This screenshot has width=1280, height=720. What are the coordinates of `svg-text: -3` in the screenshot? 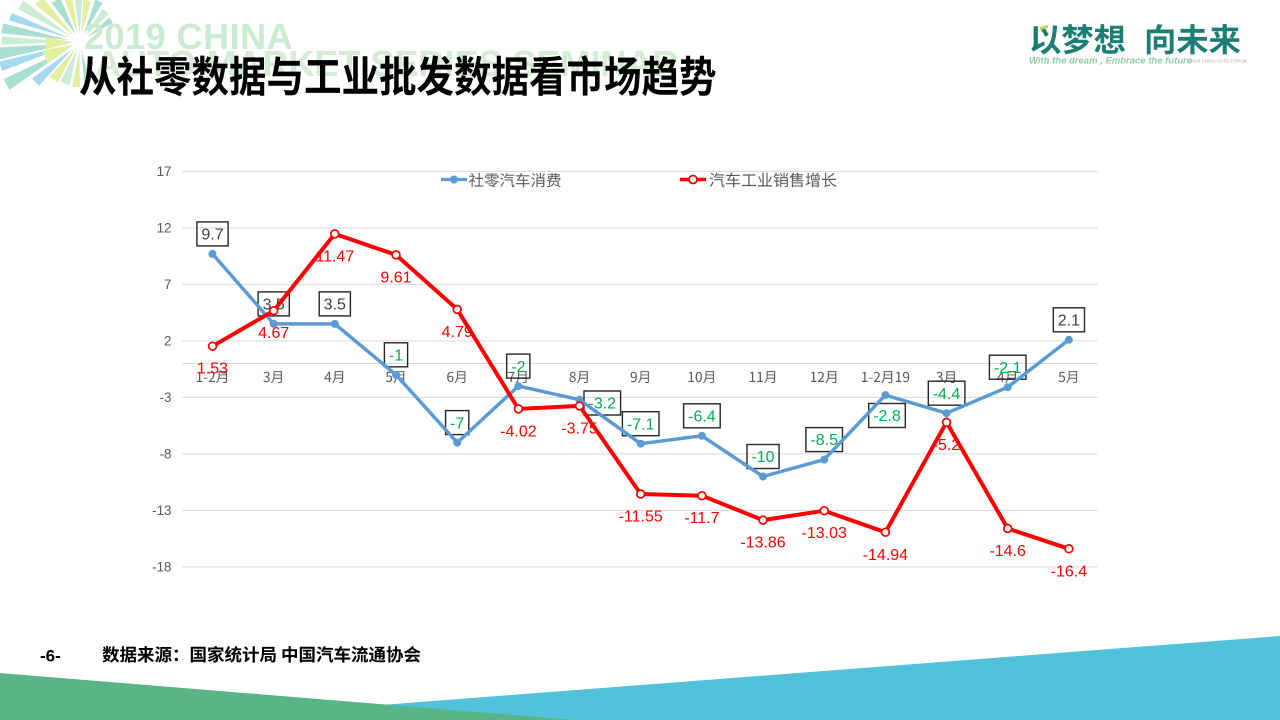 It's located at (166, 397).